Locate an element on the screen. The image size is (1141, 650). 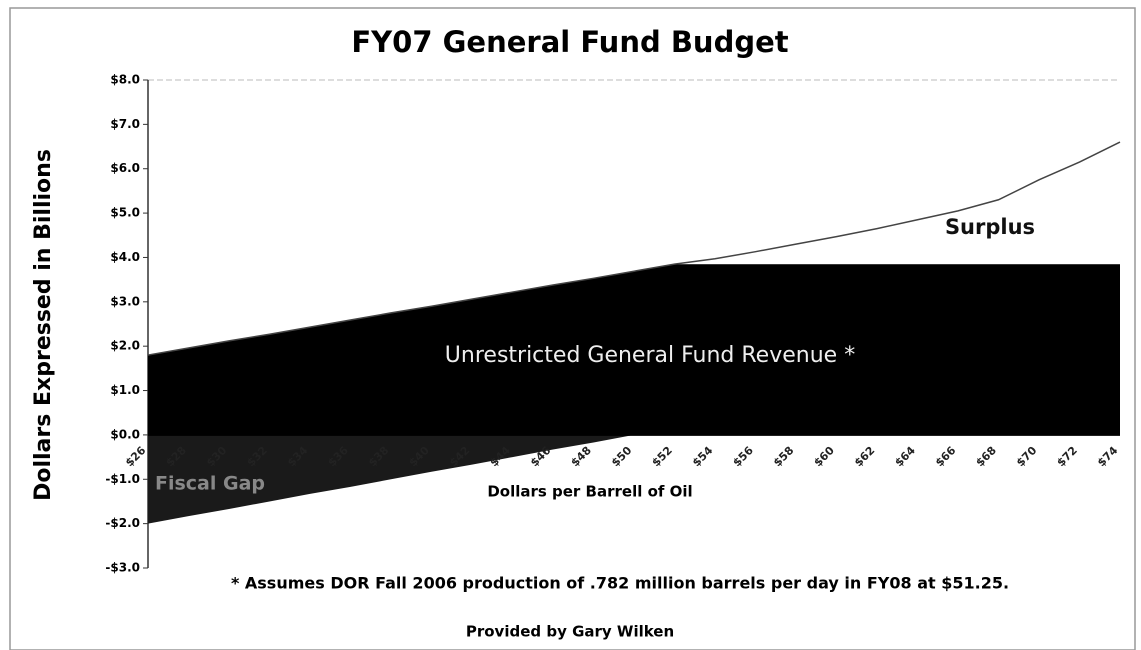
area-label: Surplus is located at coordinates (990, 227).